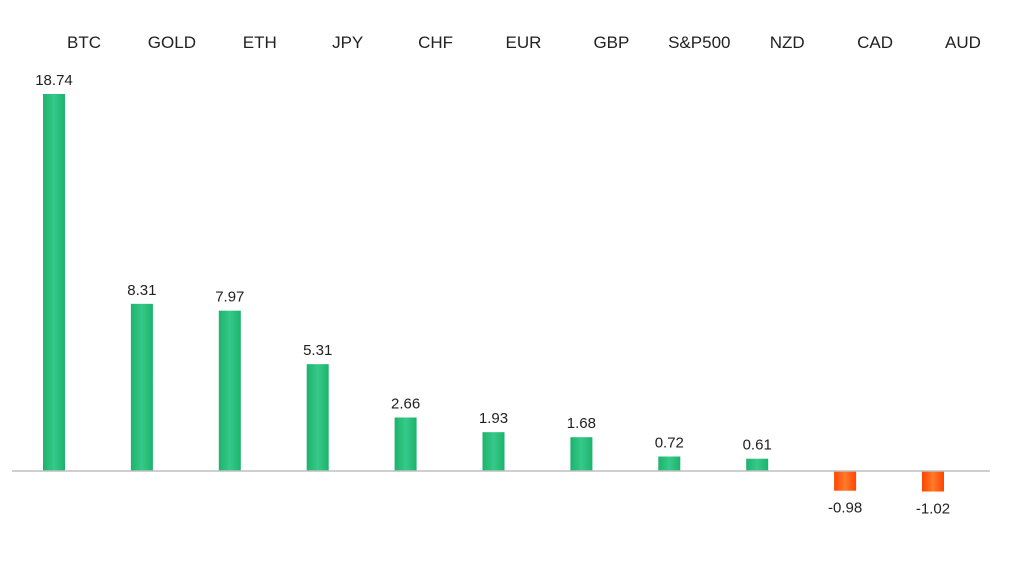  I want to click on value-label: 5.31, so click(317, 350).